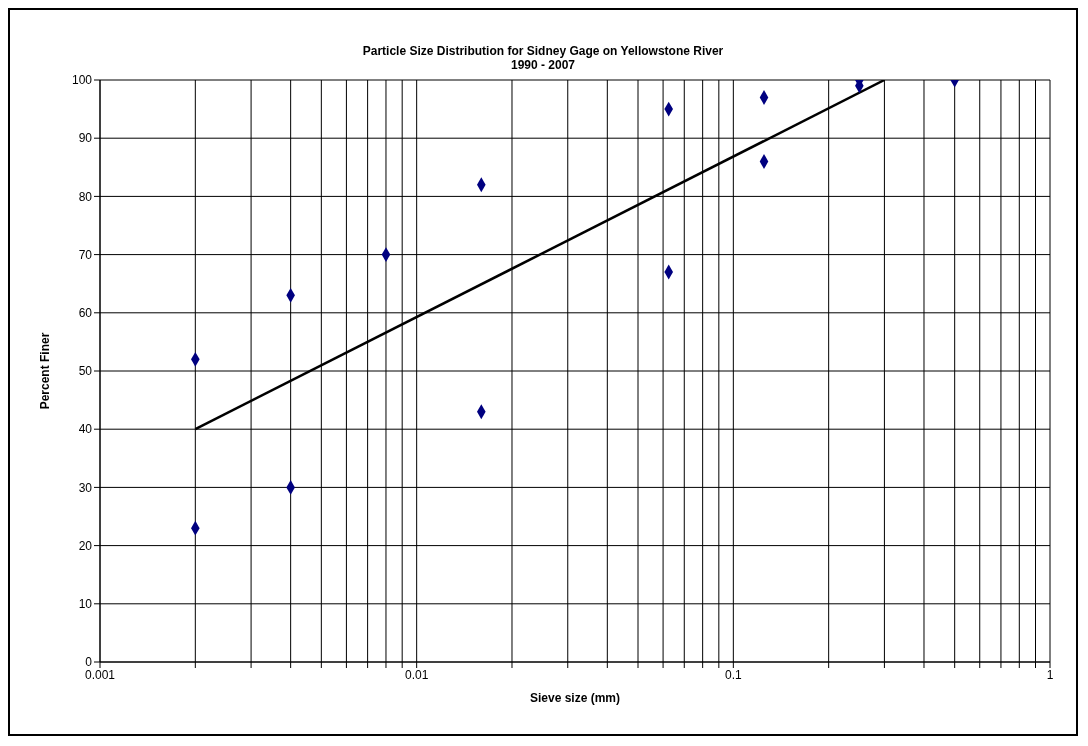  Describe the element at coordinates (85, 545) in the screenshot. I see `y-tick-label: 20` at that location.